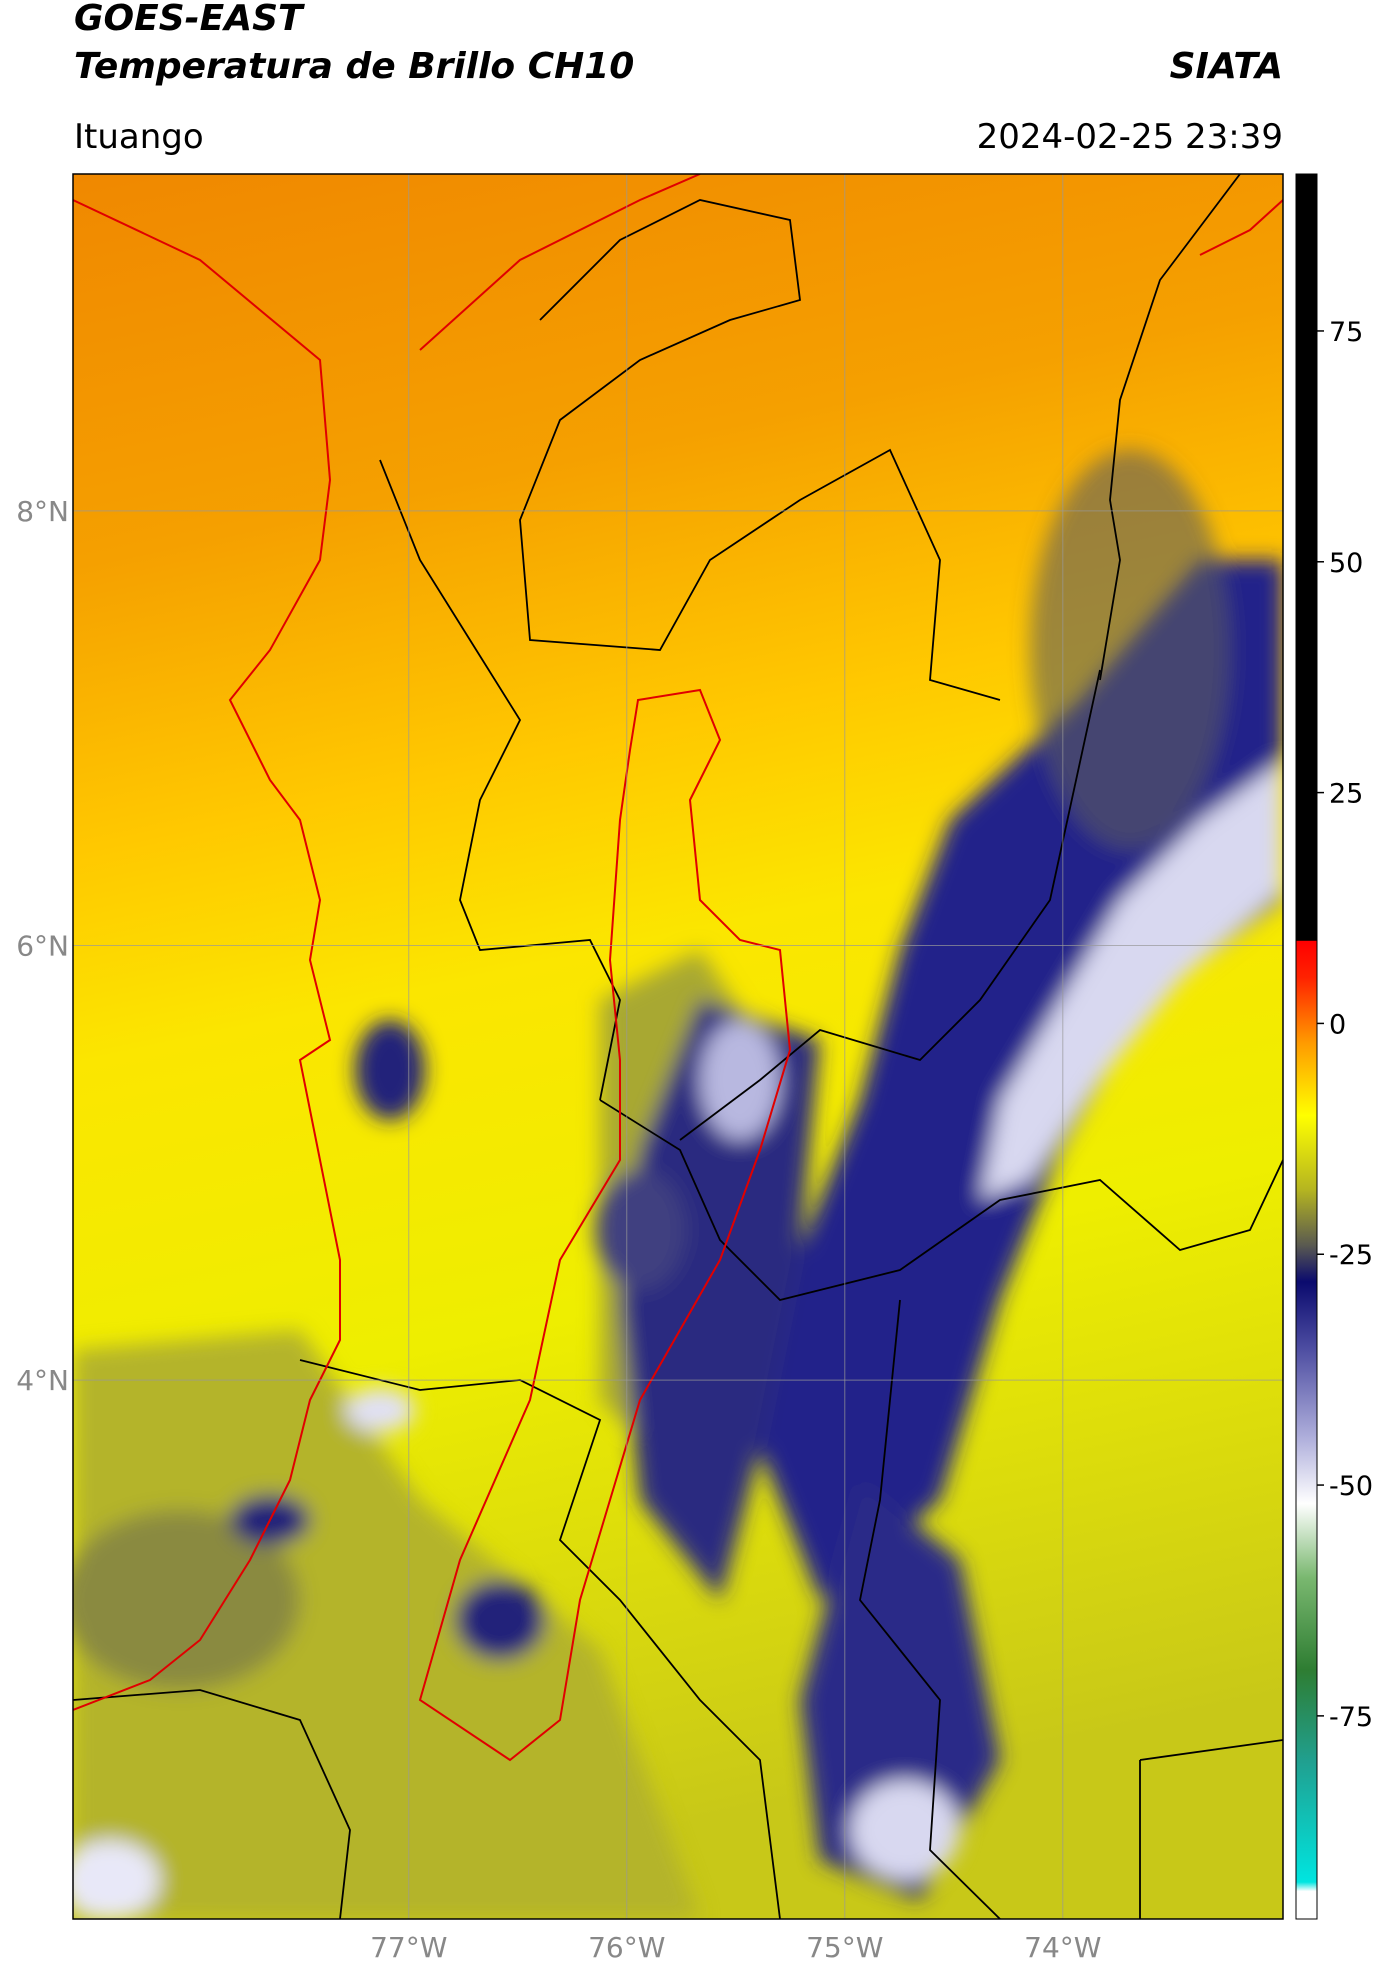 The image size is (1384, 1981). What do you see at coordinates (1226, 66) in the screenshot?
I see `brand: SIATA` at bounding box center [1226, 66].